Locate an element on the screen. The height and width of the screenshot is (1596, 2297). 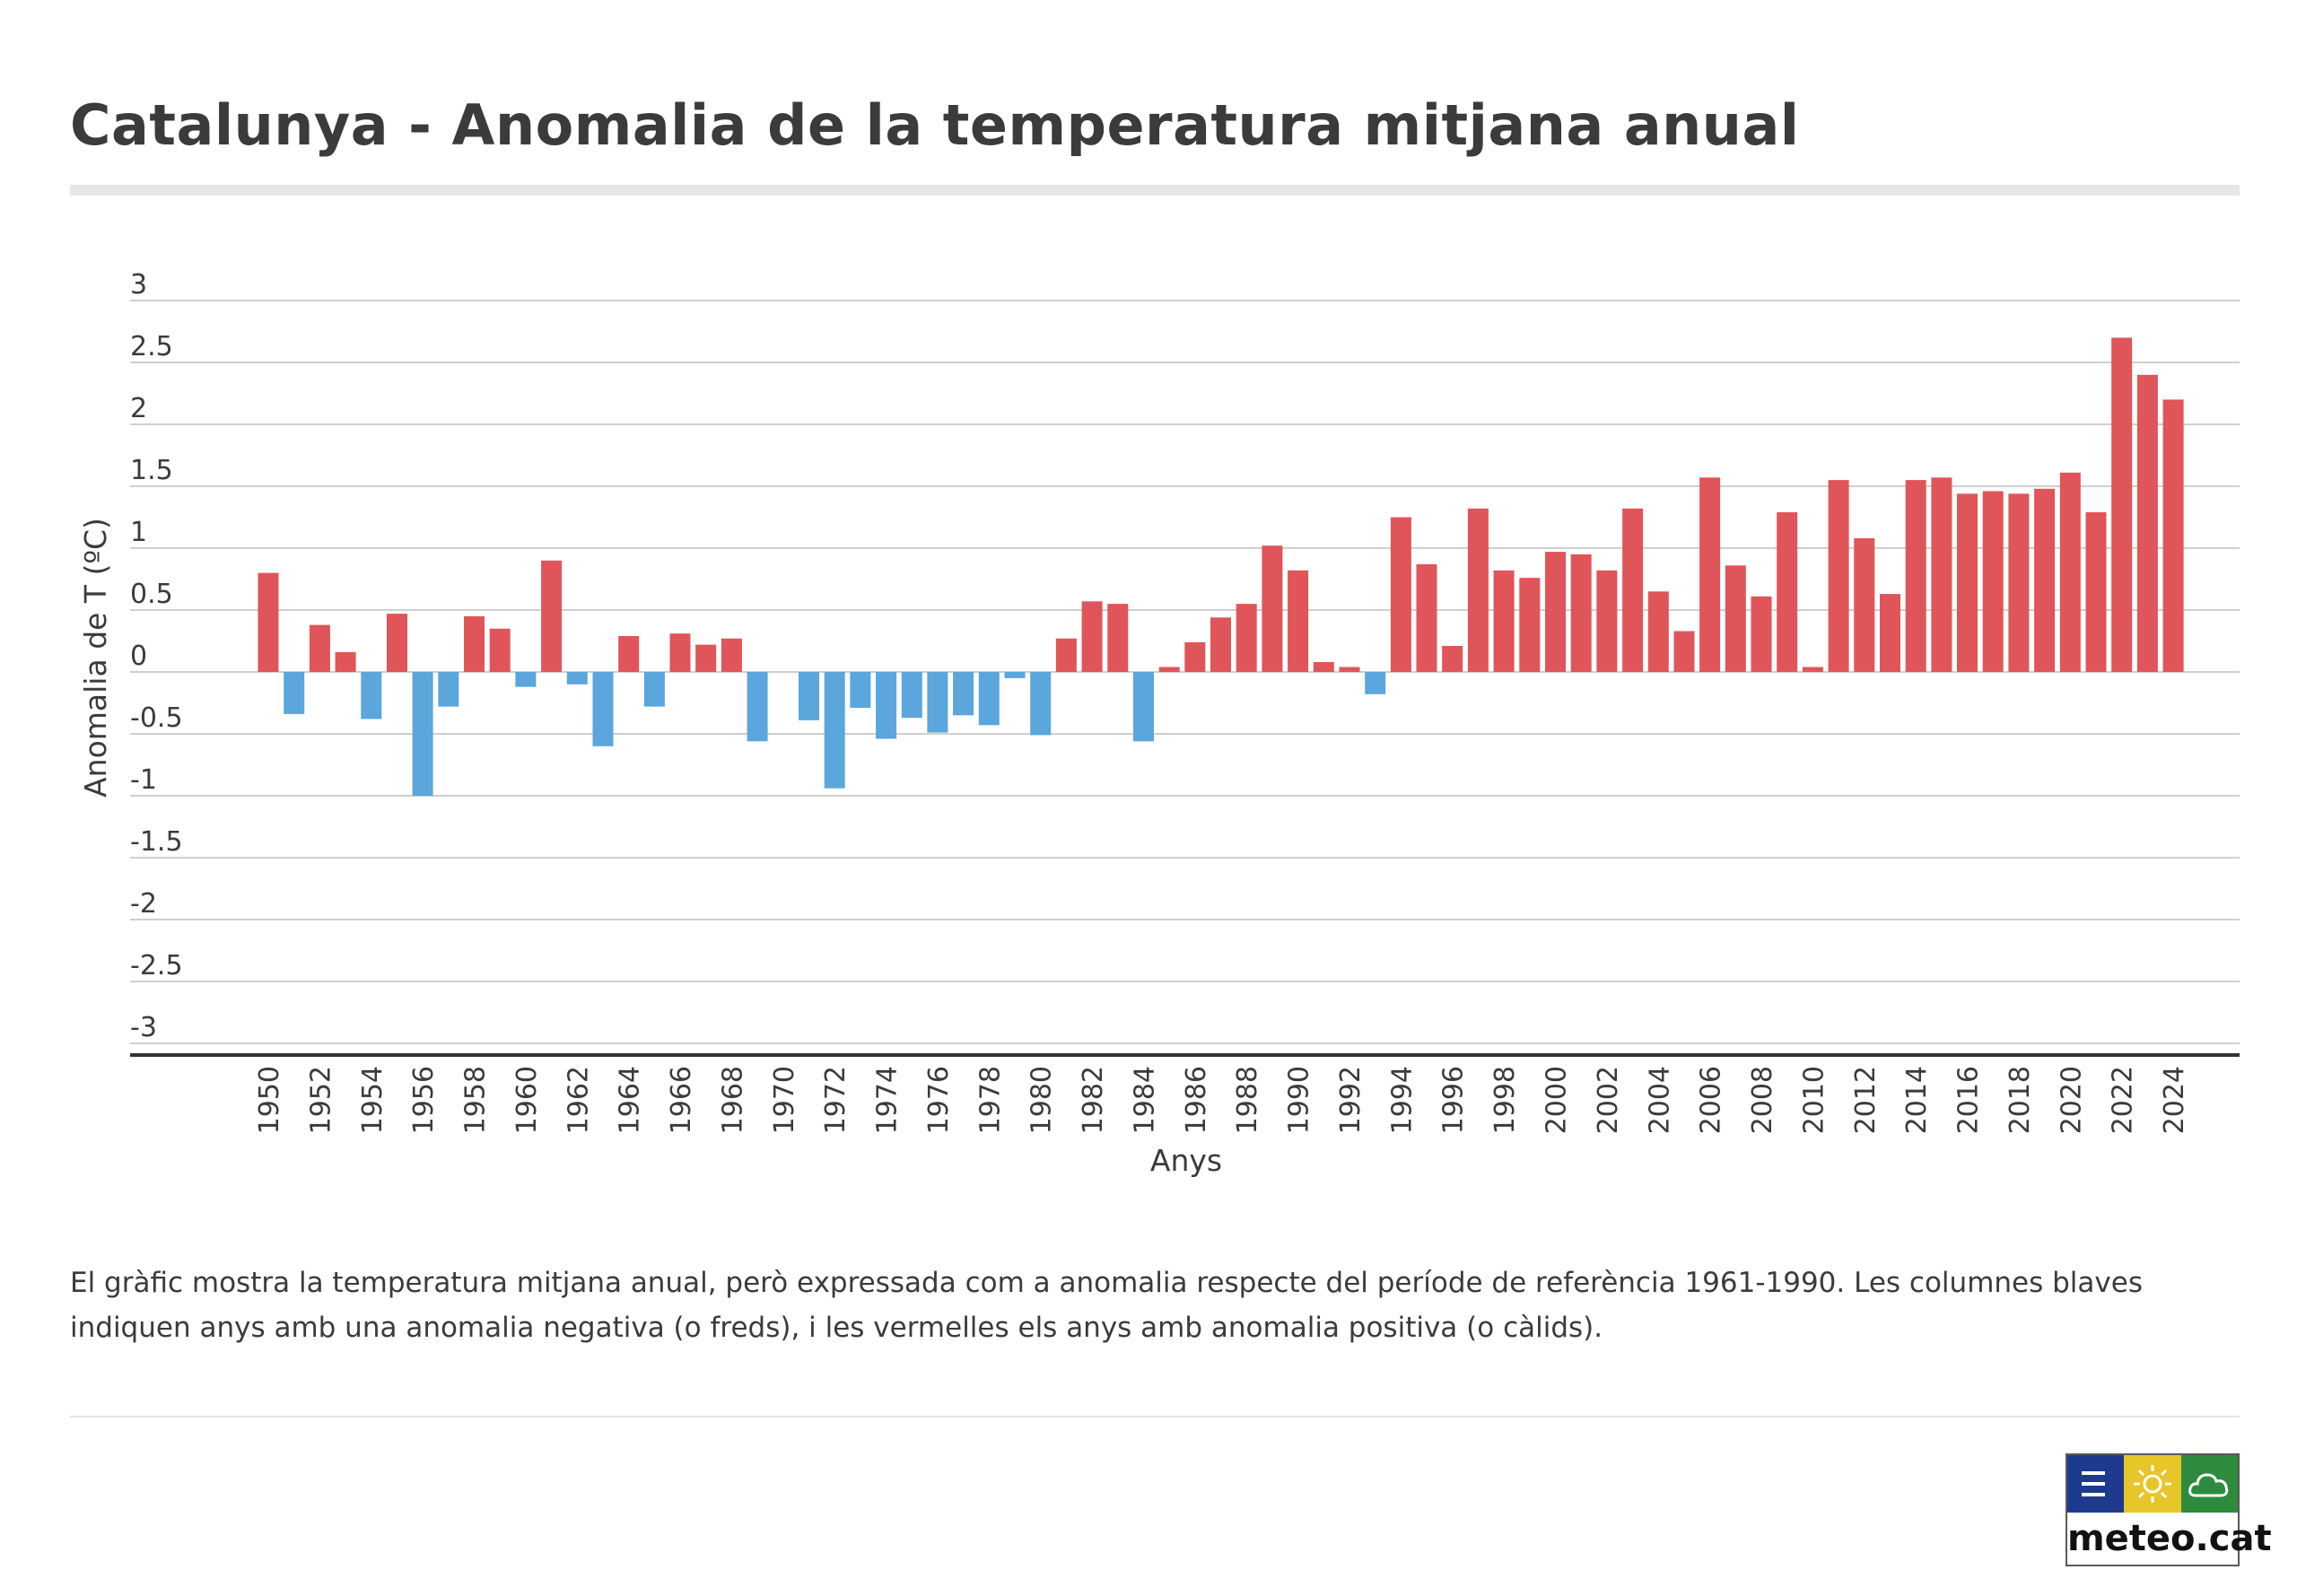
bar-2004 is located at coordinates (1658, 631).